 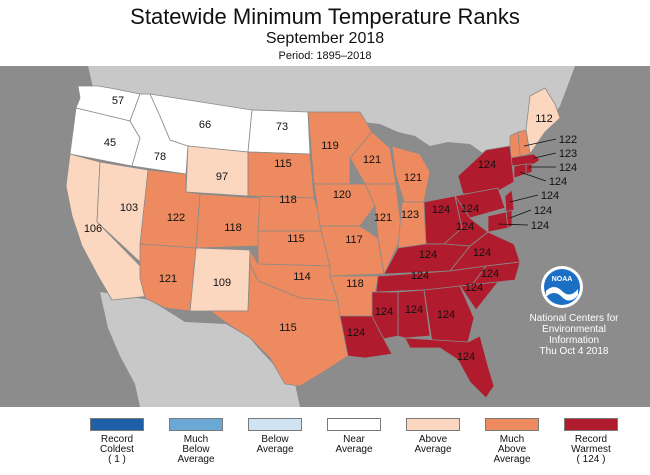 I want to click on callout-line-ct, so click(x=533, y=176).